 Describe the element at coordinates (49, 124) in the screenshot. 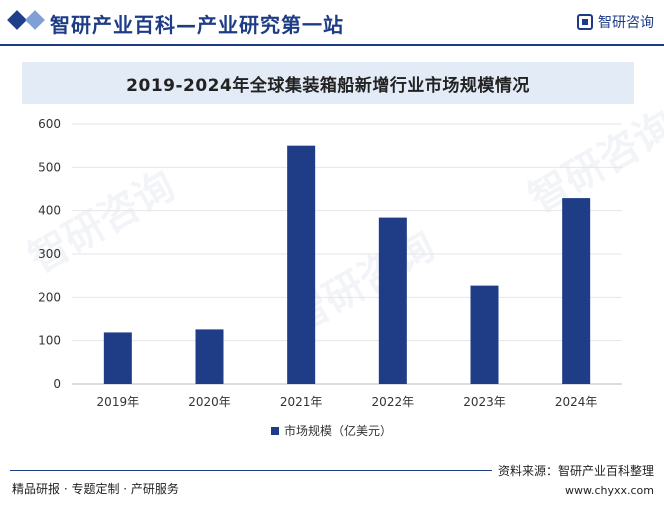

I see `y-tick-label: 600` at that location.